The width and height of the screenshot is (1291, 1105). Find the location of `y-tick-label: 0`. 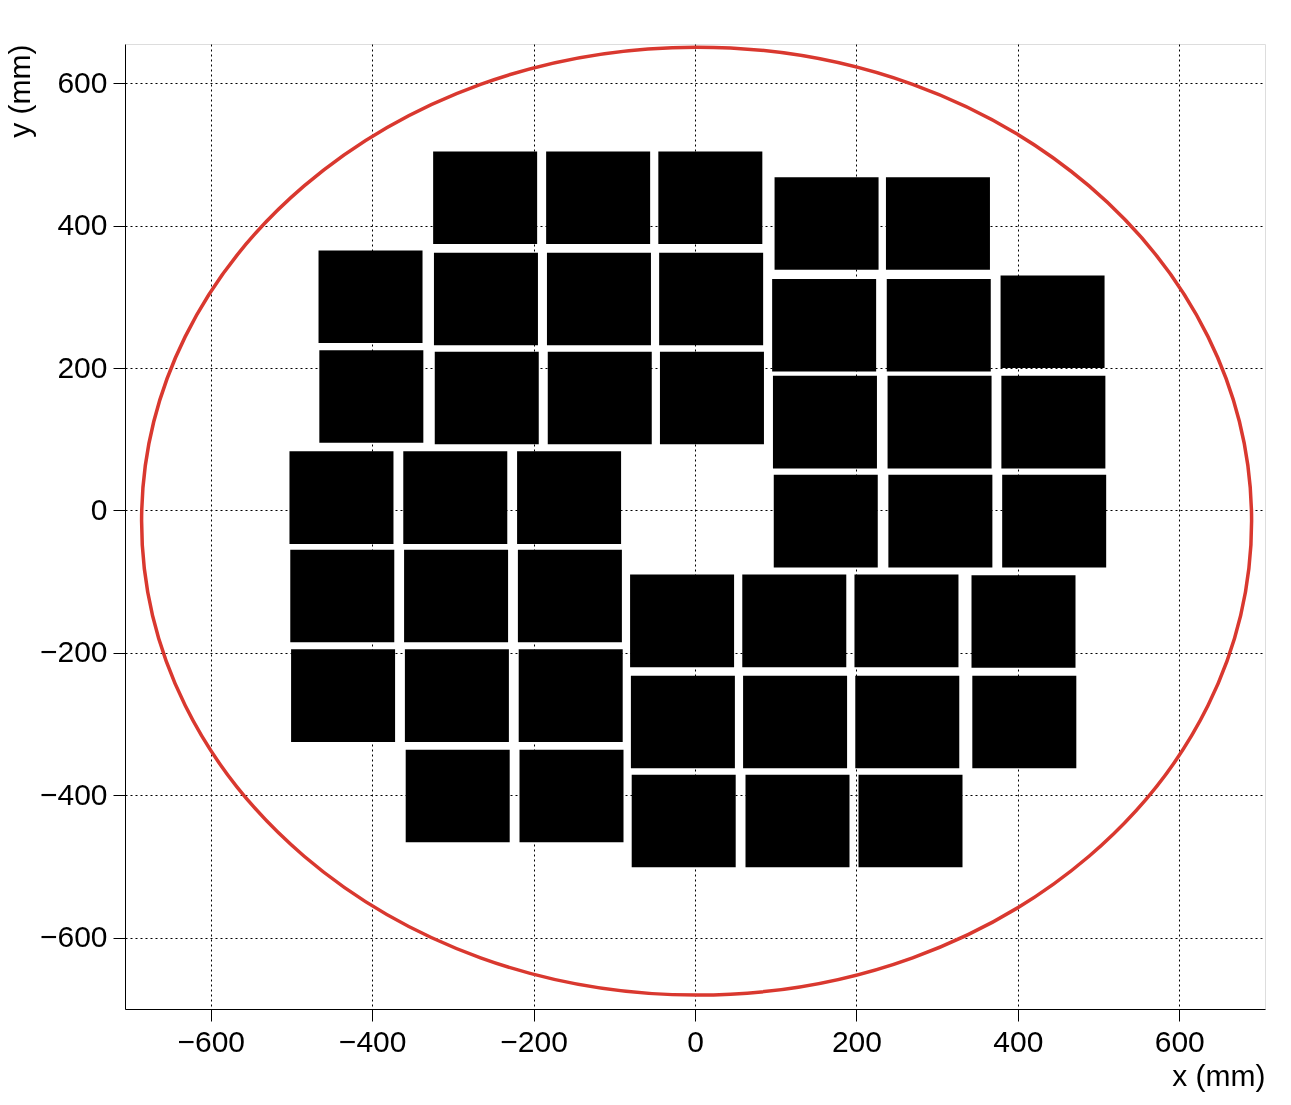

y-tick-label: 0 is located at coordinates (99, 509).